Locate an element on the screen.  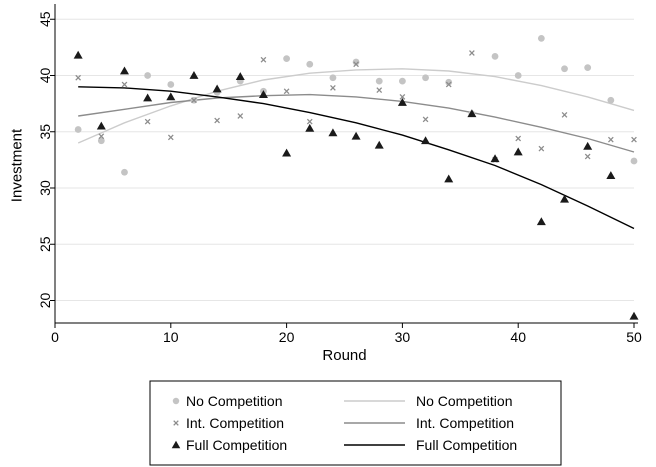
fit-line-no-competition is located at coordinates (356, 106).